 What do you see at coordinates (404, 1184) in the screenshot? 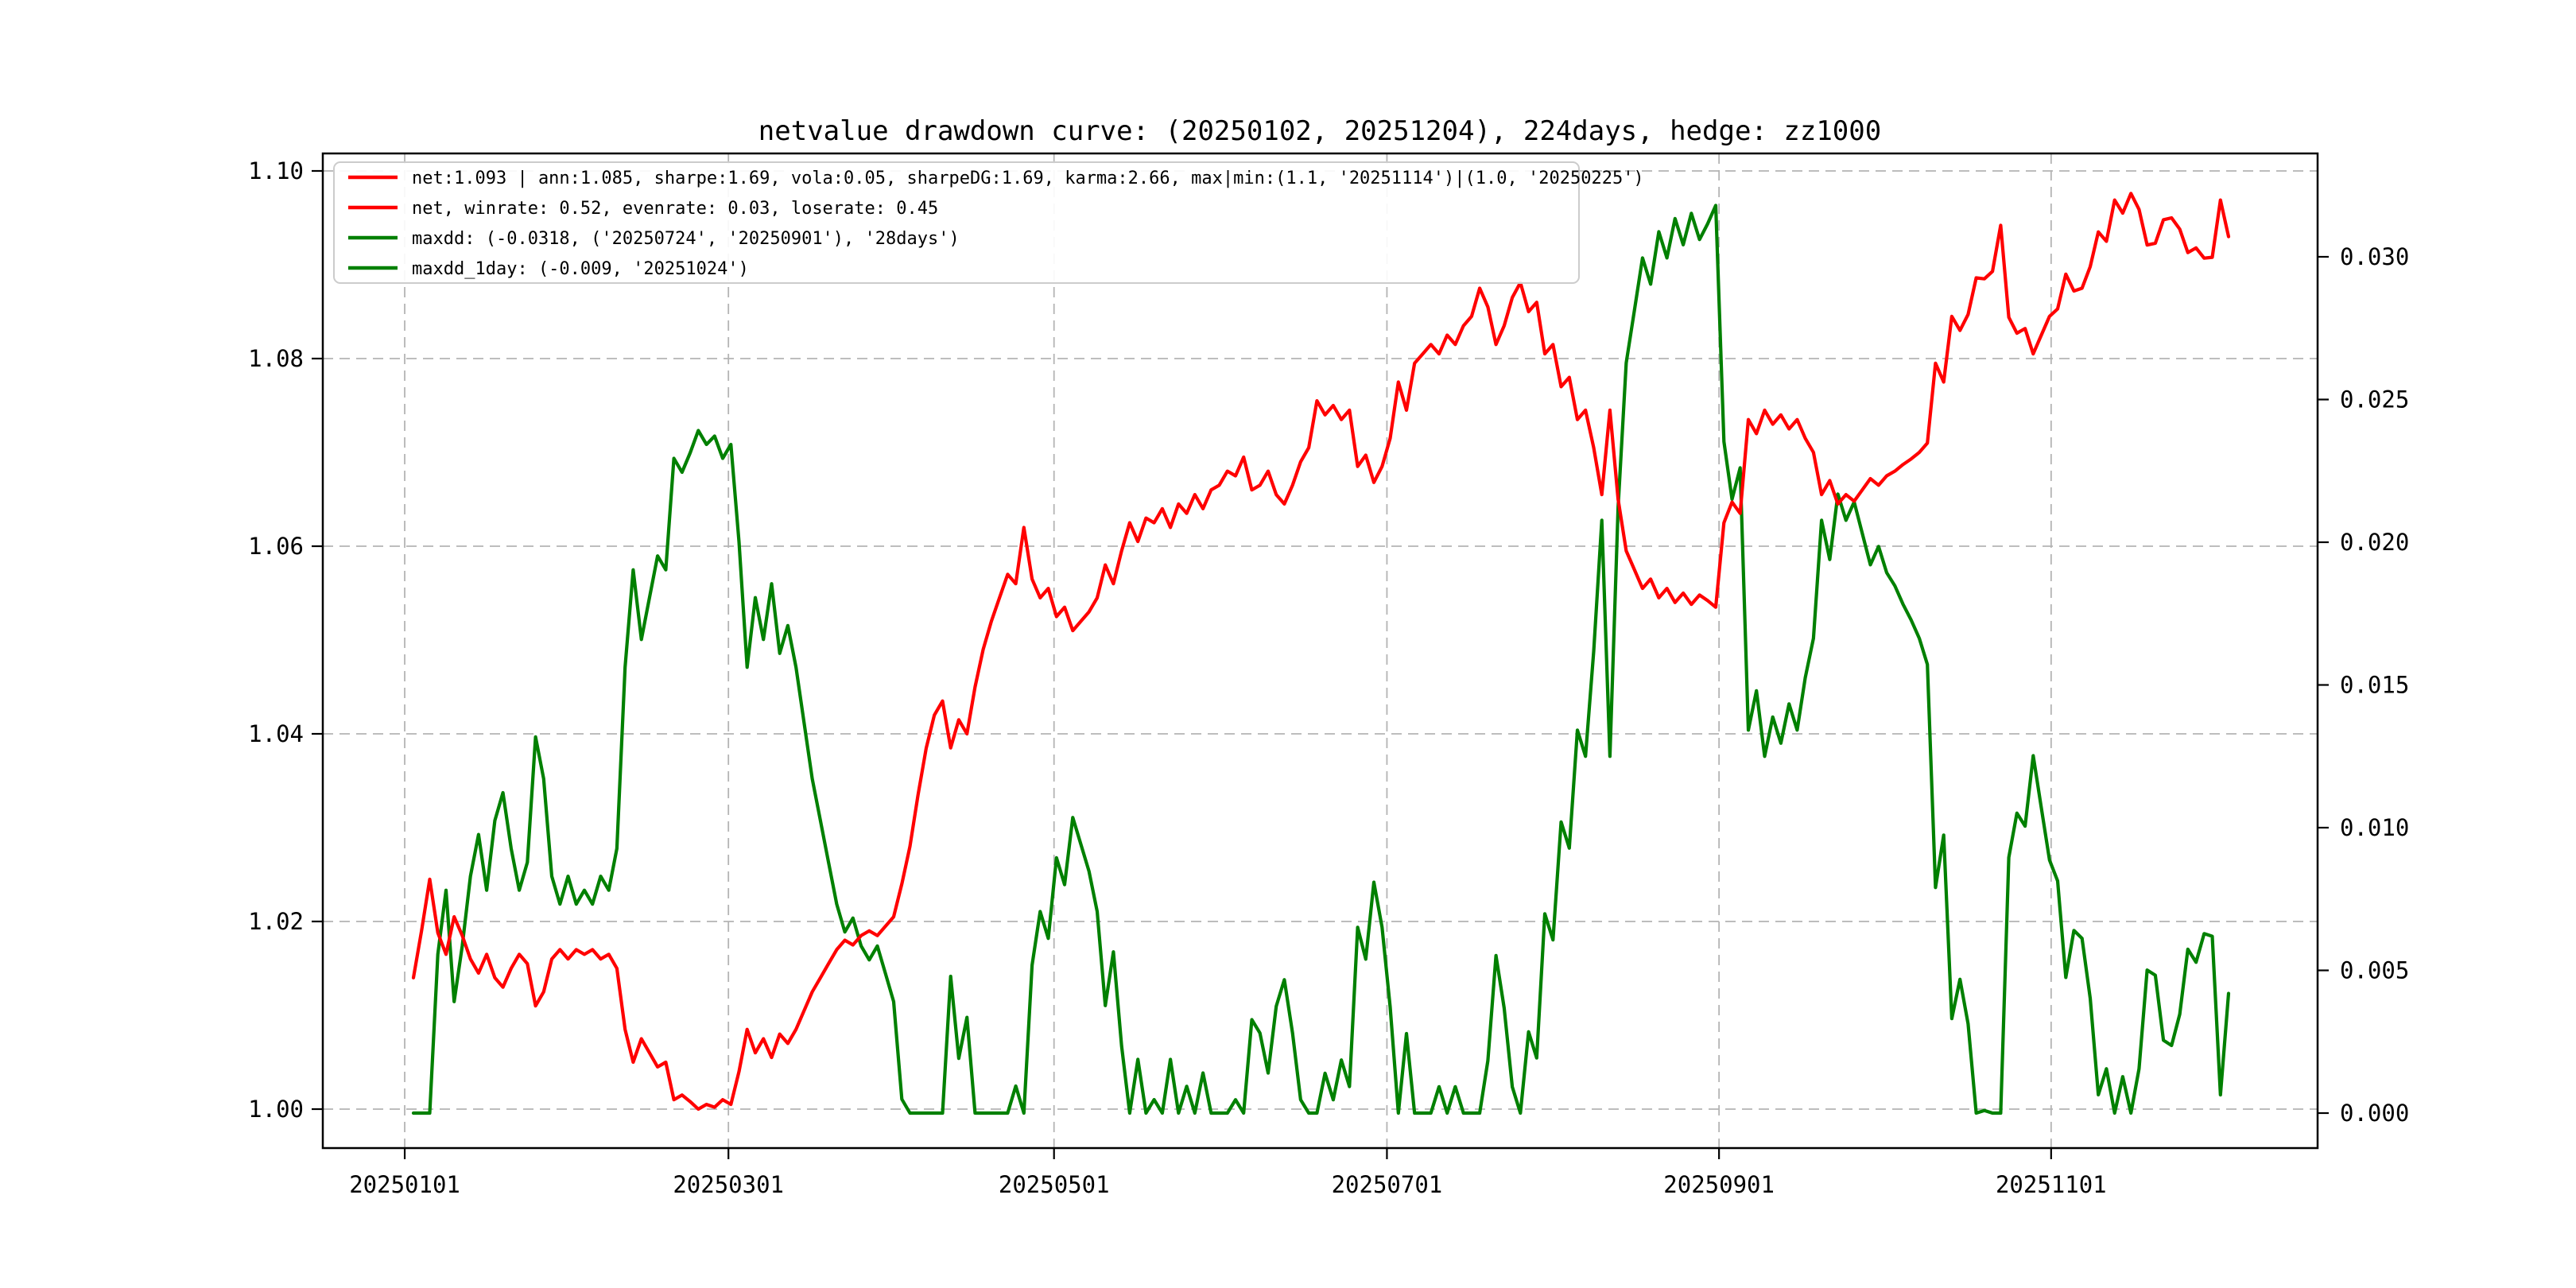
I see `x-tick-label: 20250101` at bounding box center [404, 1184].